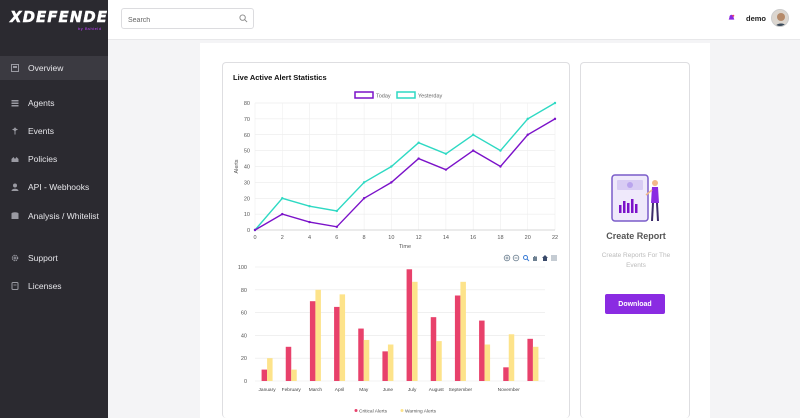  I want to click on x-tick-label: 16, so click(473, 238).